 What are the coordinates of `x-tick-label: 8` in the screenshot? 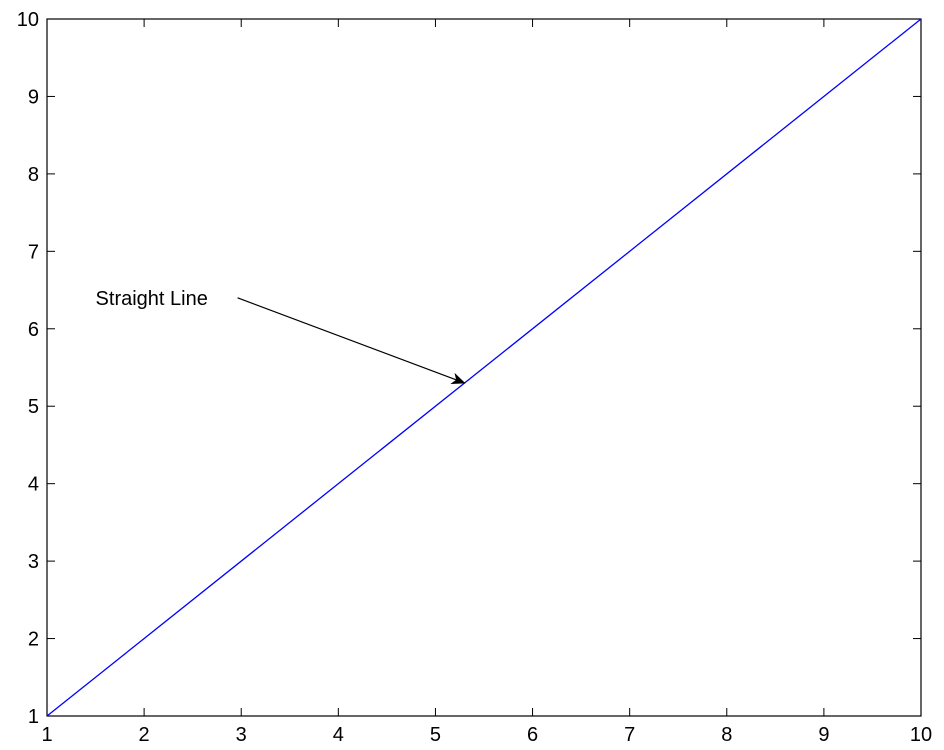 It's located at (726, 735).